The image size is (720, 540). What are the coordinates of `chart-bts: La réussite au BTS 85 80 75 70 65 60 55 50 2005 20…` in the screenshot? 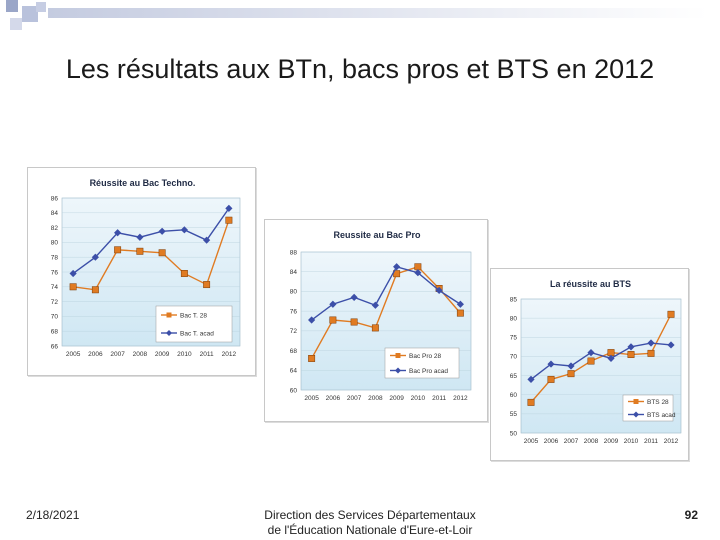 It's located at (589, 364).